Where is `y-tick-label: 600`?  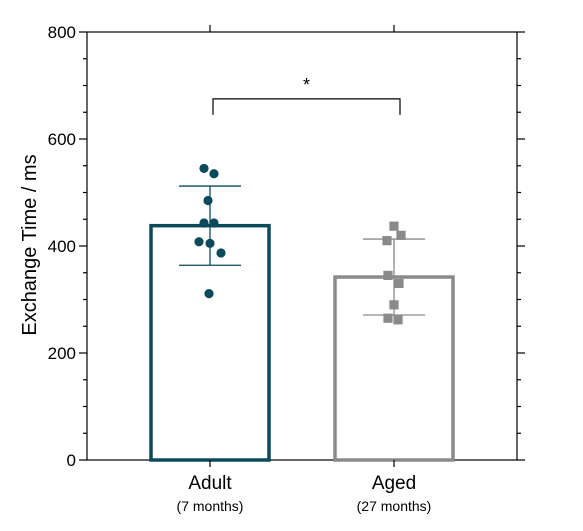 y-tick-label: 600 is located at coordinates (62, 139).